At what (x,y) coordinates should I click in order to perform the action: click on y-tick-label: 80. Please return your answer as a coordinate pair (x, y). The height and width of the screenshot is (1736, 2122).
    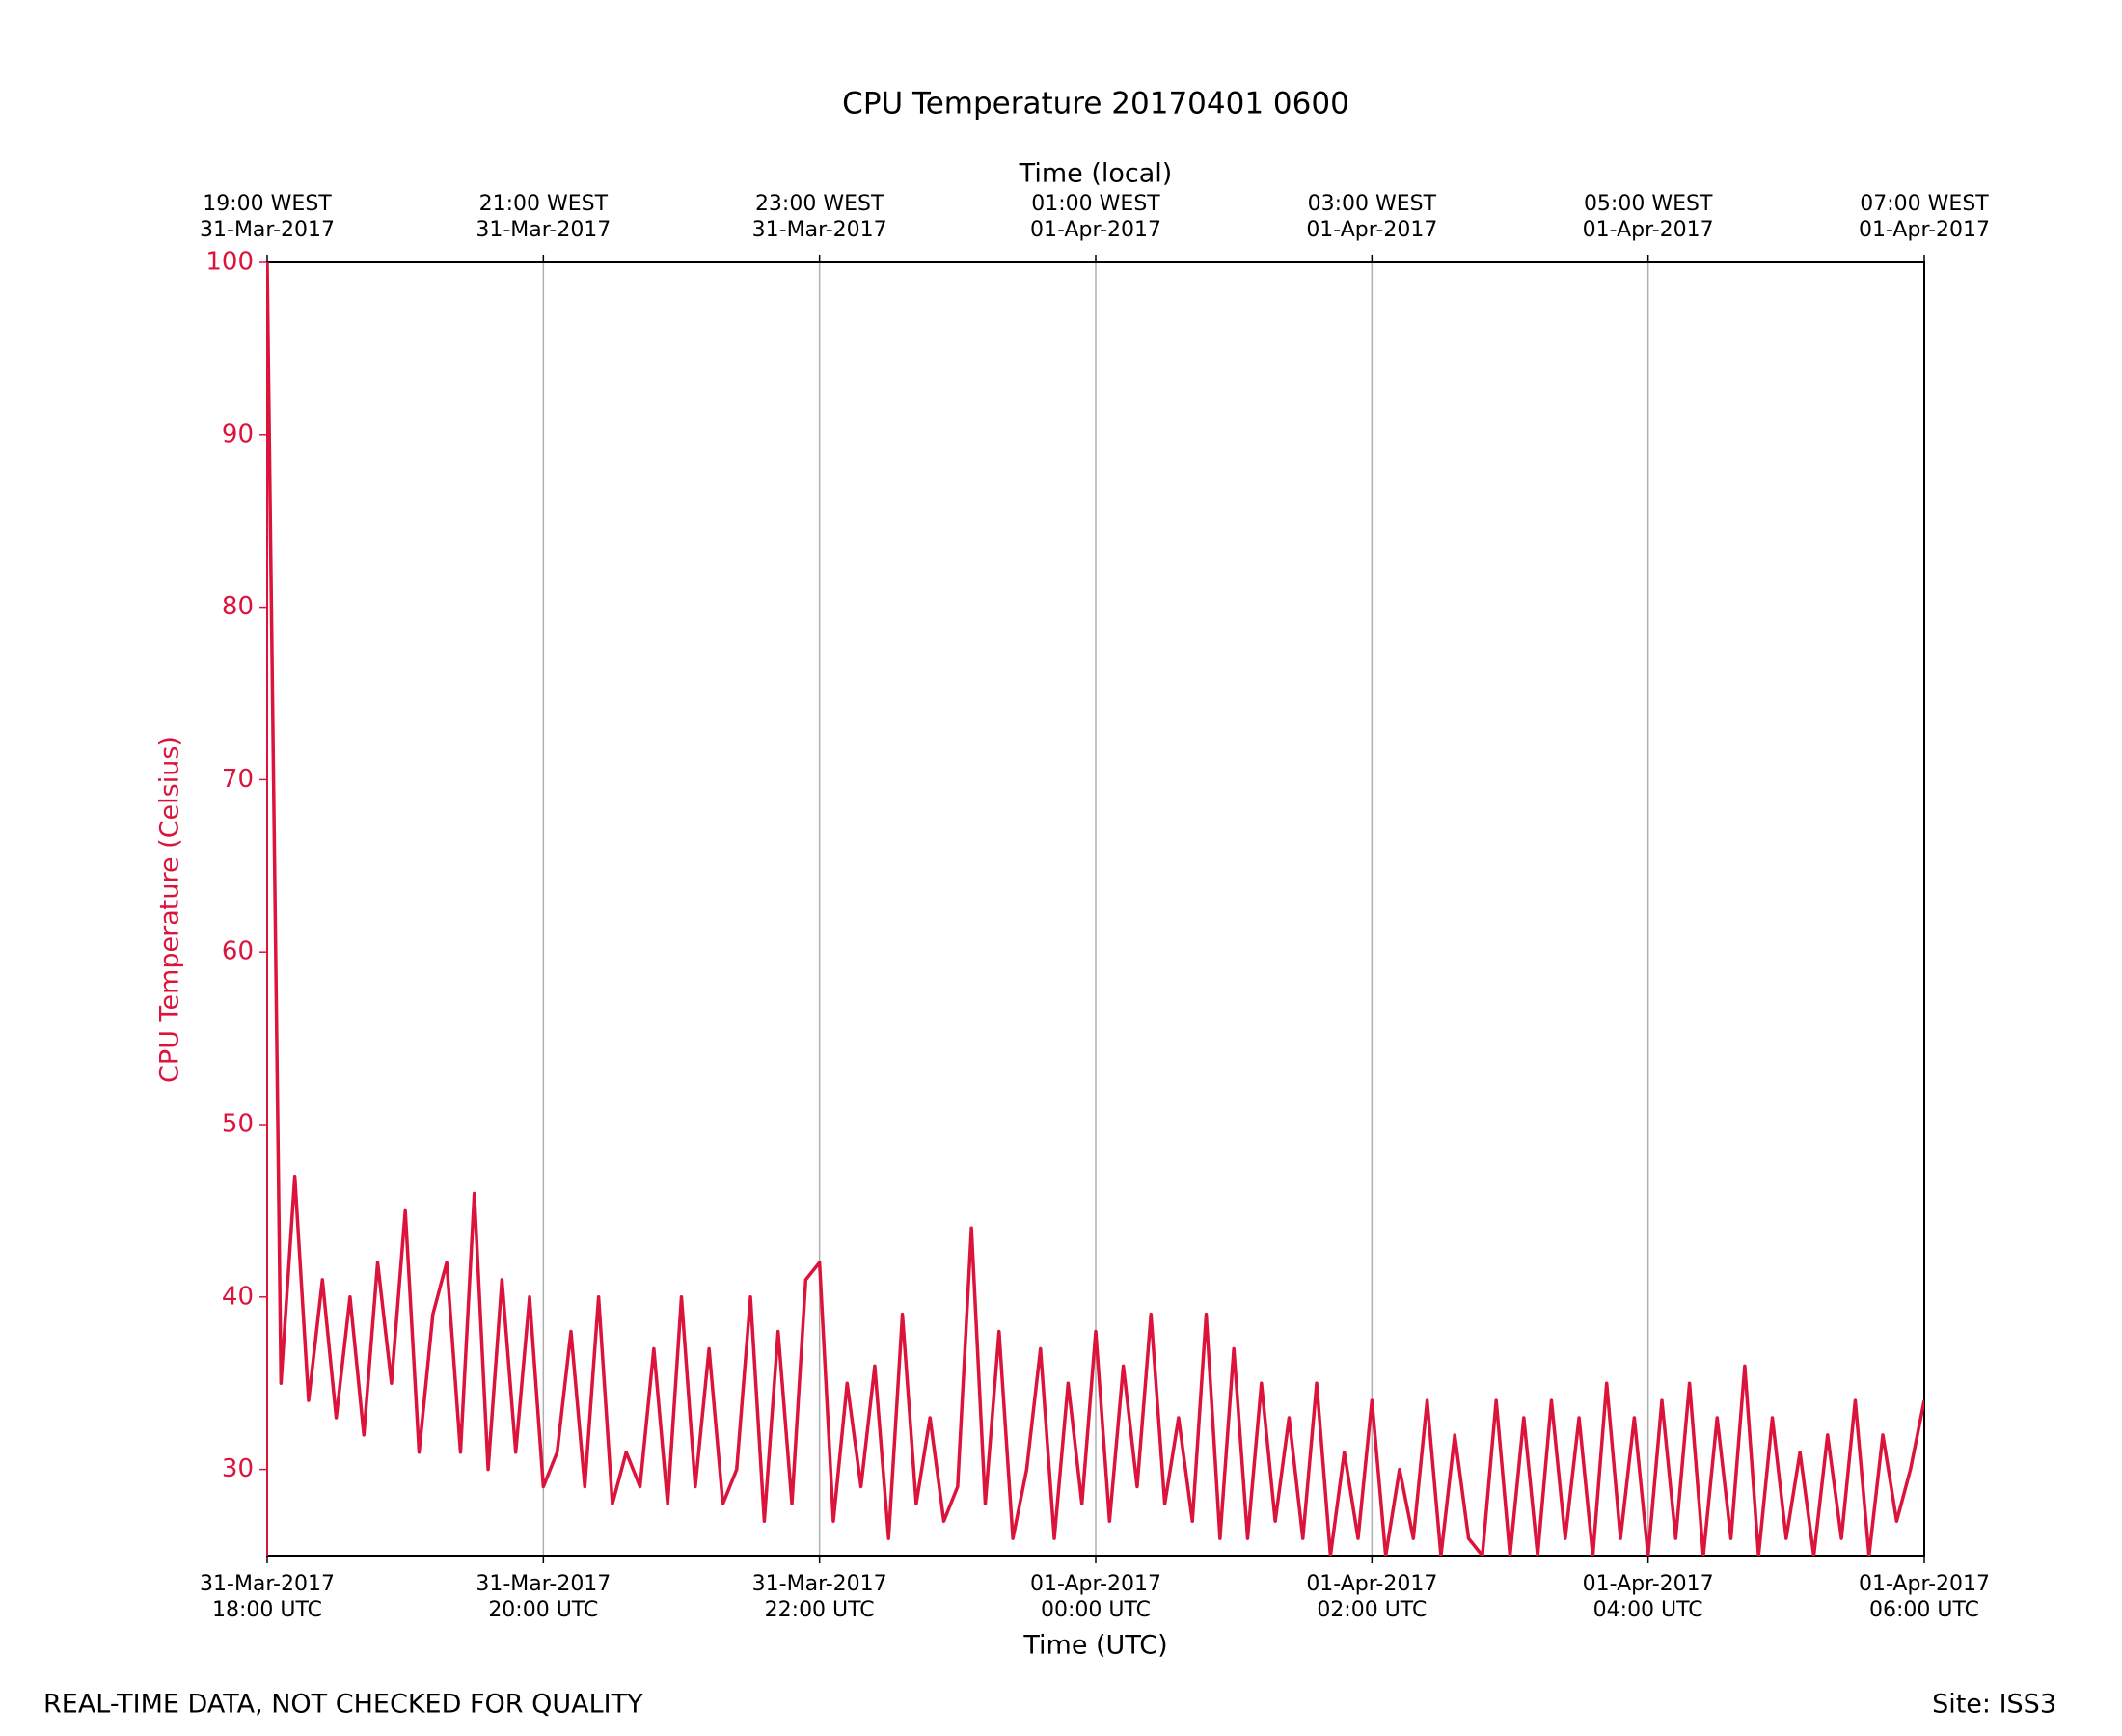
    Looking at the image, I should click on (238, 606).